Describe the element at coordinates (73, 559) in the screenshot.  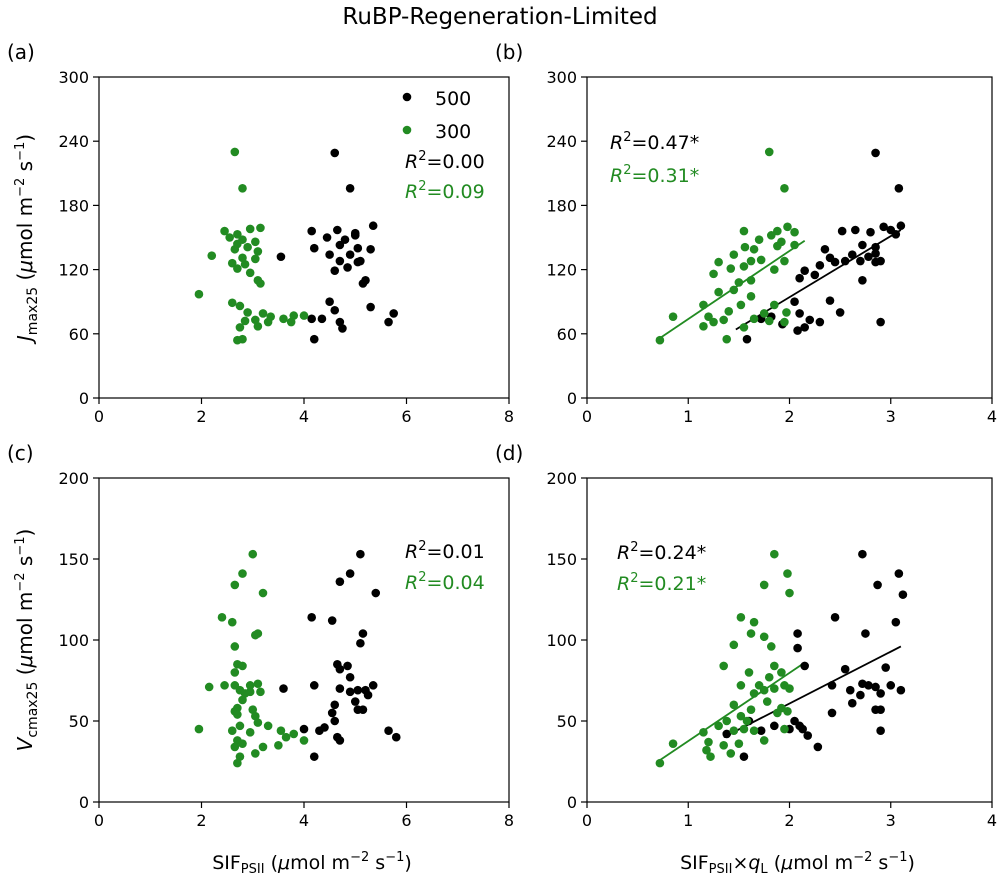
I see `y-tick-label: 150` at that location.